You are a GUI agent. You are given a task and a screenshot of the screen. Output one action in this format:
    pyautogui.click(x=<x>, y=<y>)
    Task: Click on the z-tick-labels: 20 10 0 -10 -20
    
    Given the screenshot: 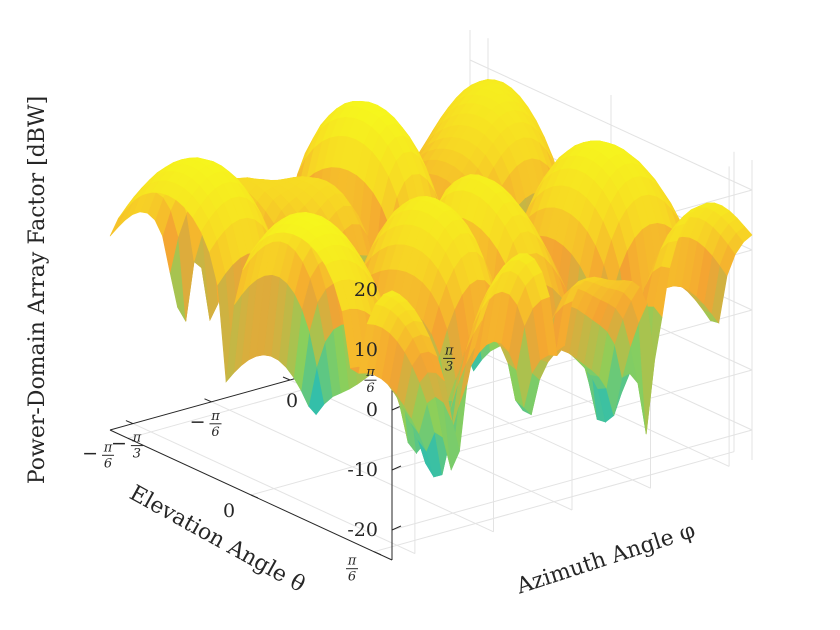 What is the action you would take?
    pyautogui.click(x=362, y=410)
    